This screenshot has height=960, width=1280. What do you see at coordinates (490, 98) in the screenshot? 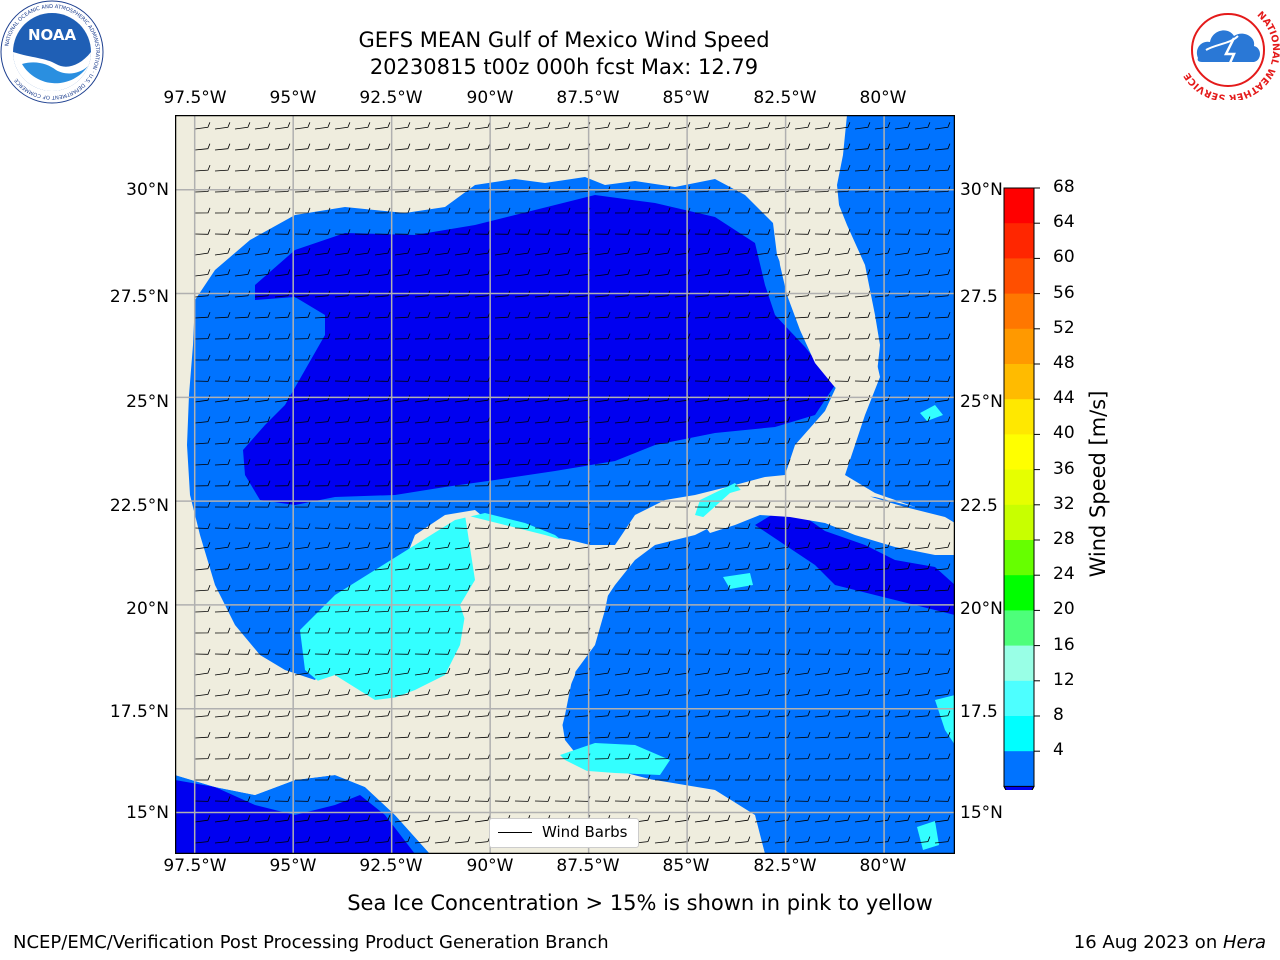
I see `lon-label-top: 90°W` at bounding box center [490, 98].